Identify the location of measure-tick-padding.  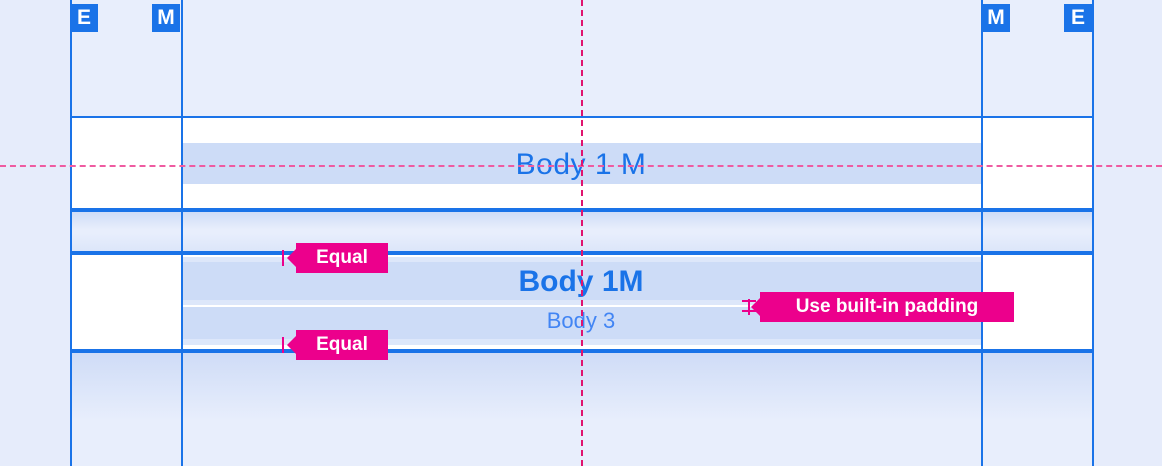
(749, 307).